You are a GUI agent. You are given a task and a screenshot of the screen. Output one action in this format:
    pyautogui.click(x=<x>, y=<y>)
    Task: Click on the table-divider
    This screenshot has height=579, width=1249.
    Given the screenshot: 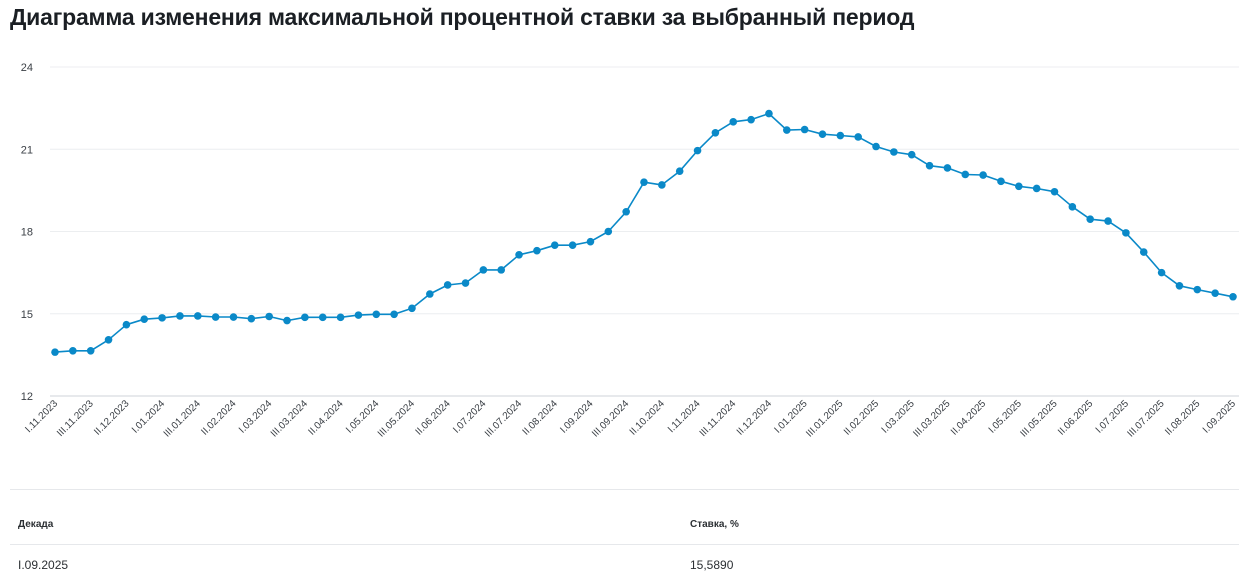 What is the action you would take?
    pyautogui.click(x=624, y=544)
    